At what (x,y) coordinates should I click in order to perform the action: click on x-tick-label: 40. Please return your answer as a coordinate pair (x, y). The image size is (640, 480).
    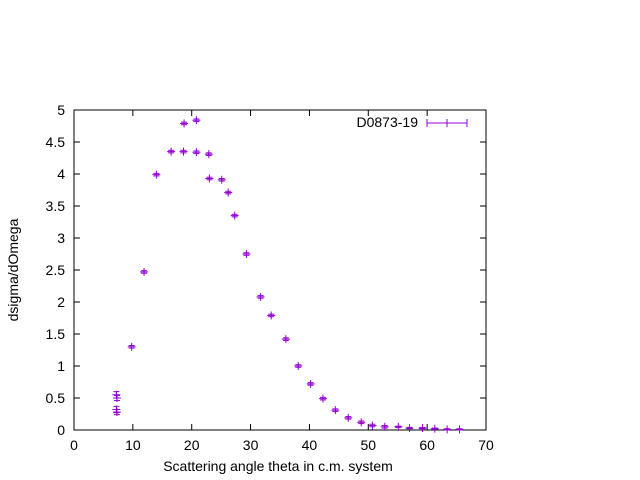
    Looking at the image, I should click on (310, 445).